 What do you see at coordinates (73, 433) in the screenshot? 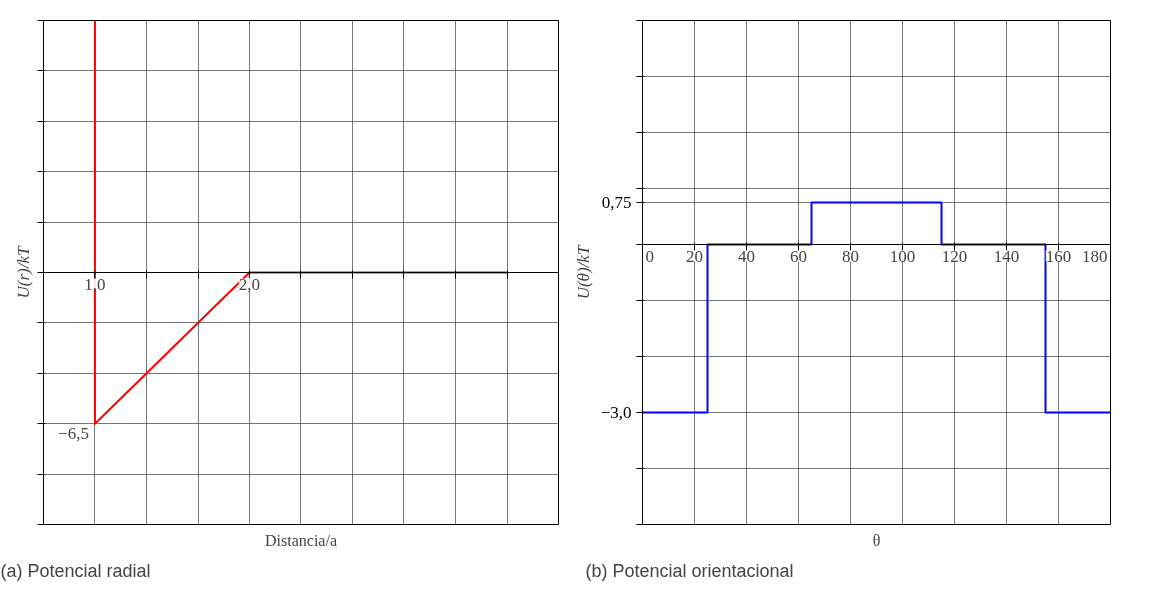
I see `annotation: −6,5` at bounding box center [73, 433].